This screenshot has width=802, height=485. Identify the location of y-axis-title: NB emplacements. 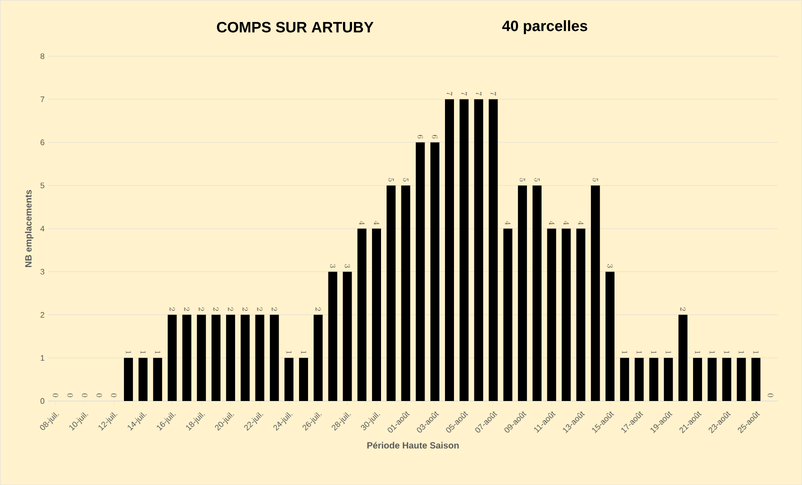
(29, 228).